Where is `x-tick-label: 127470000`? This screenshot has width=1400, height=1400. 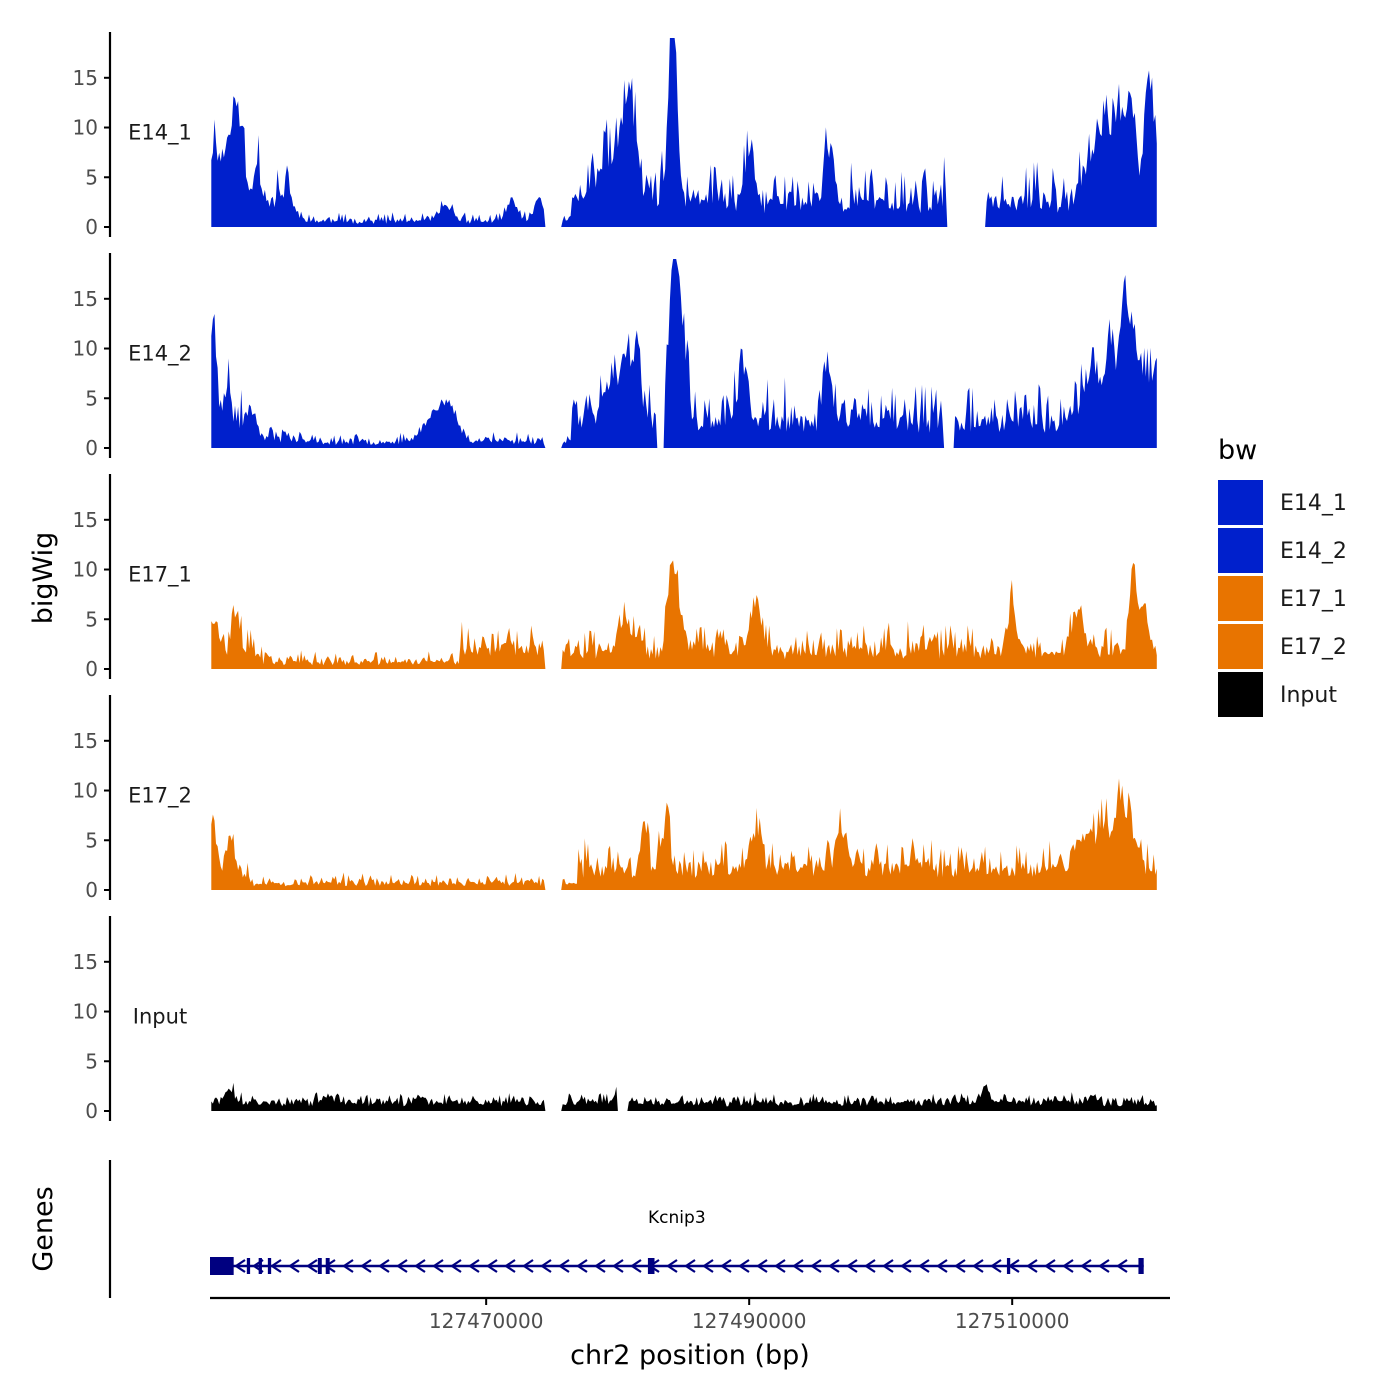 x-tick-label: 127470000 is located at coordinates (486, 1321).